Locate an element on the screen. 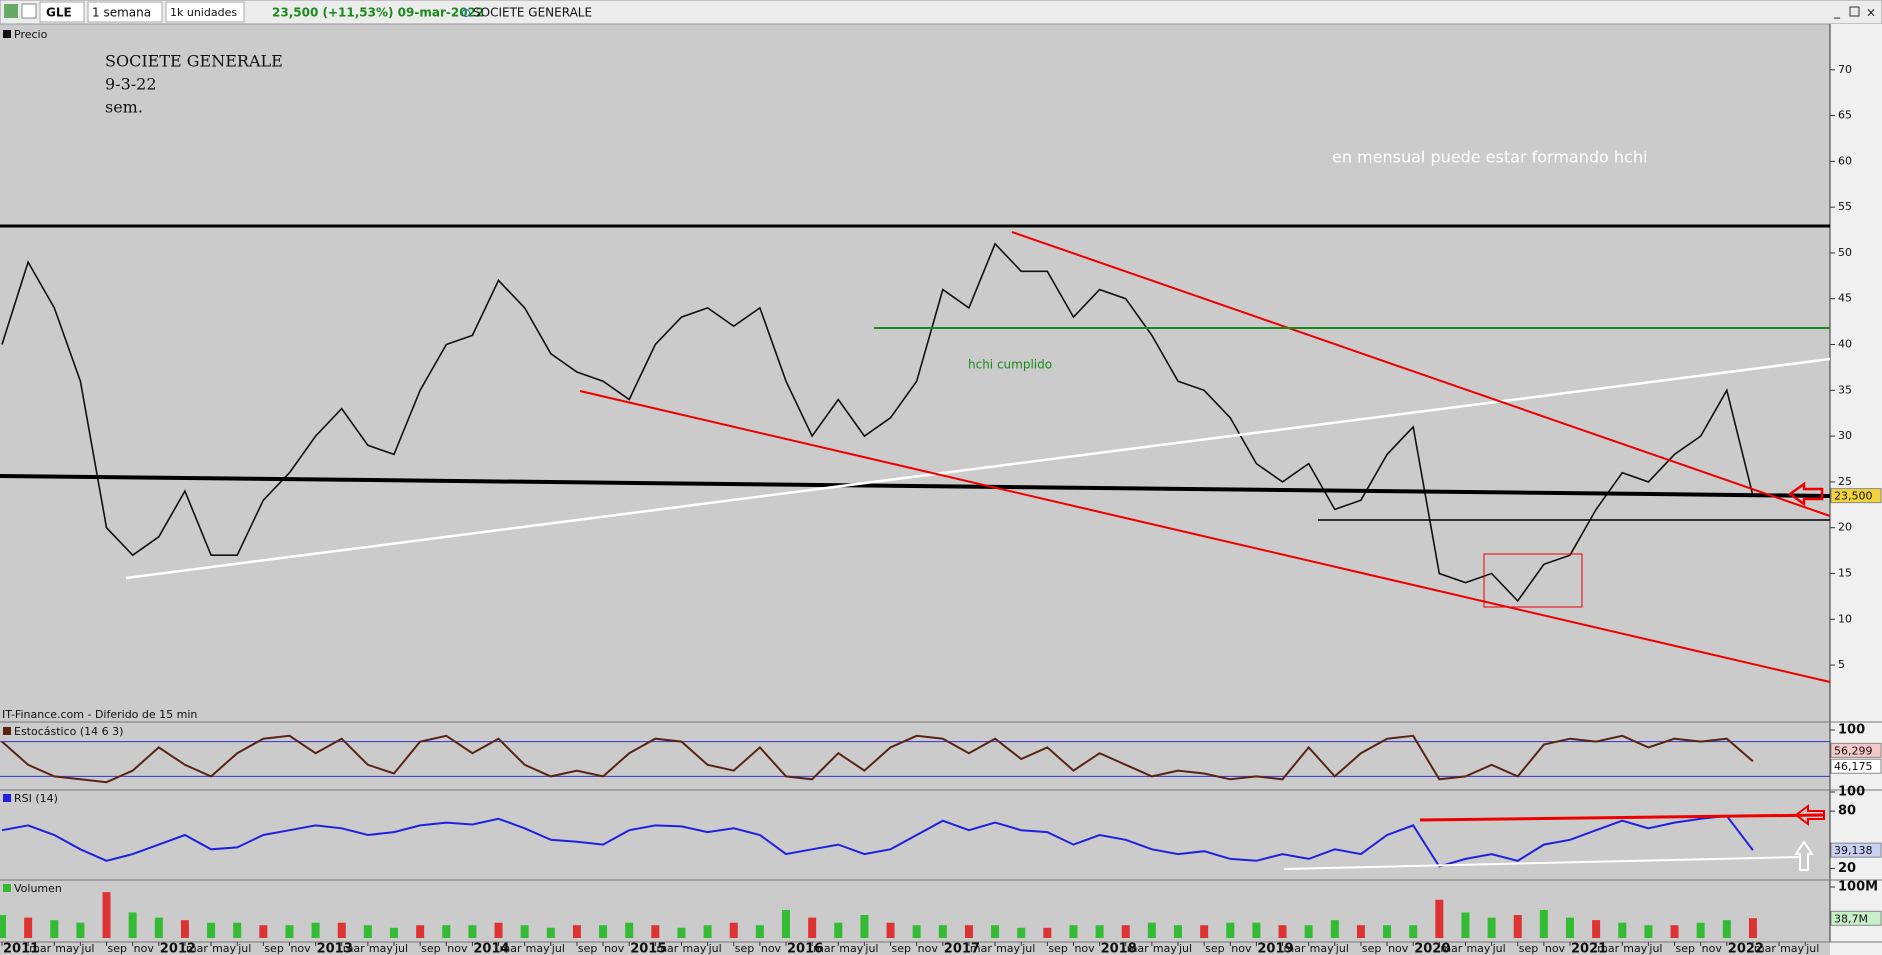 The height and width of the screenshot is (955, 1882). units-box is located at coordinates (205, 12).